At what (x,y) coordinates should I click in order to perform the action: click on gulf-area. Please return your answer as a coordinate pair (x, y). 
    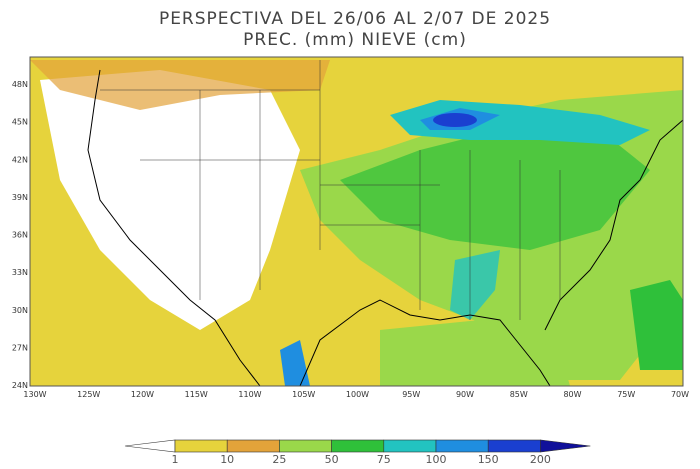
    Looking at the image, I should click on (475, 353).